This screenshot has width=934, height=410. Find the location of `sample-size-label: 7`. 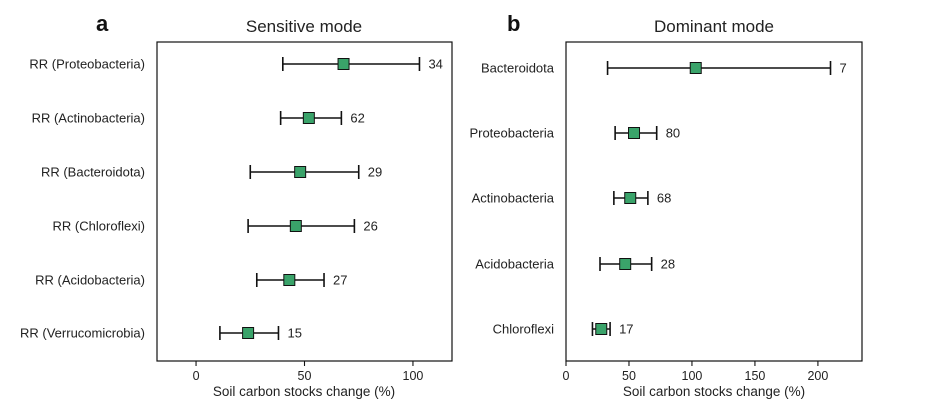

sample-size-label: 7 is located at coordinates (843, 68).